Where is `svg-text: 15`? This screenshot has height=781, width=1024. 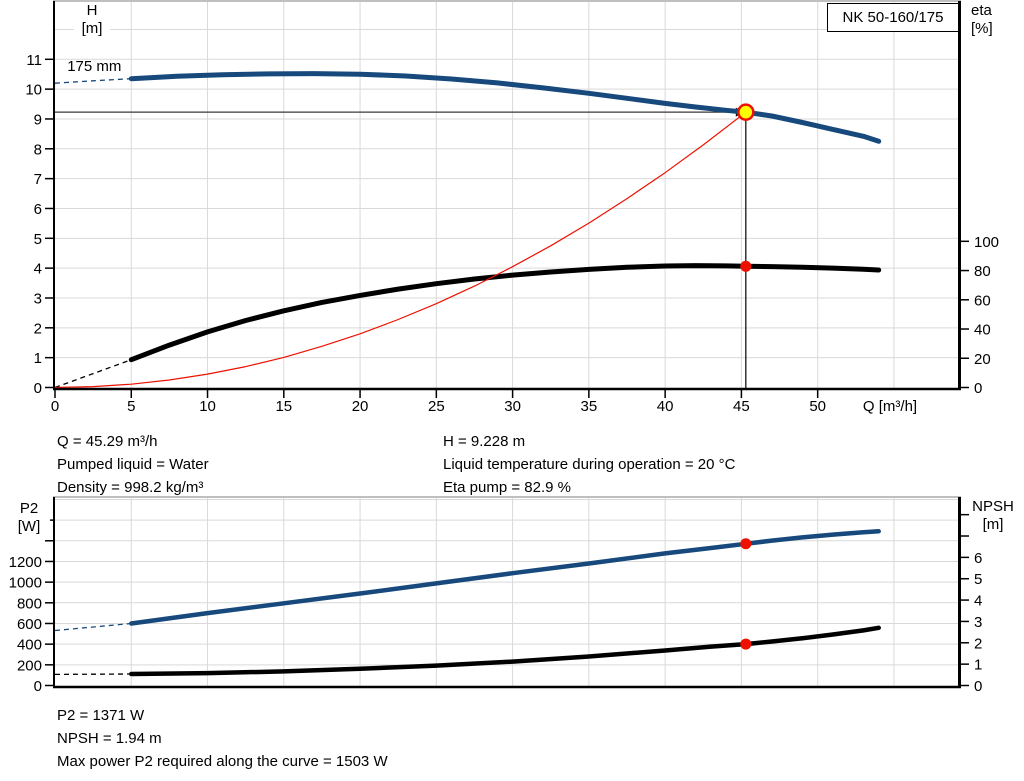 svg-text: 15 is located at coordinates (283, 406).